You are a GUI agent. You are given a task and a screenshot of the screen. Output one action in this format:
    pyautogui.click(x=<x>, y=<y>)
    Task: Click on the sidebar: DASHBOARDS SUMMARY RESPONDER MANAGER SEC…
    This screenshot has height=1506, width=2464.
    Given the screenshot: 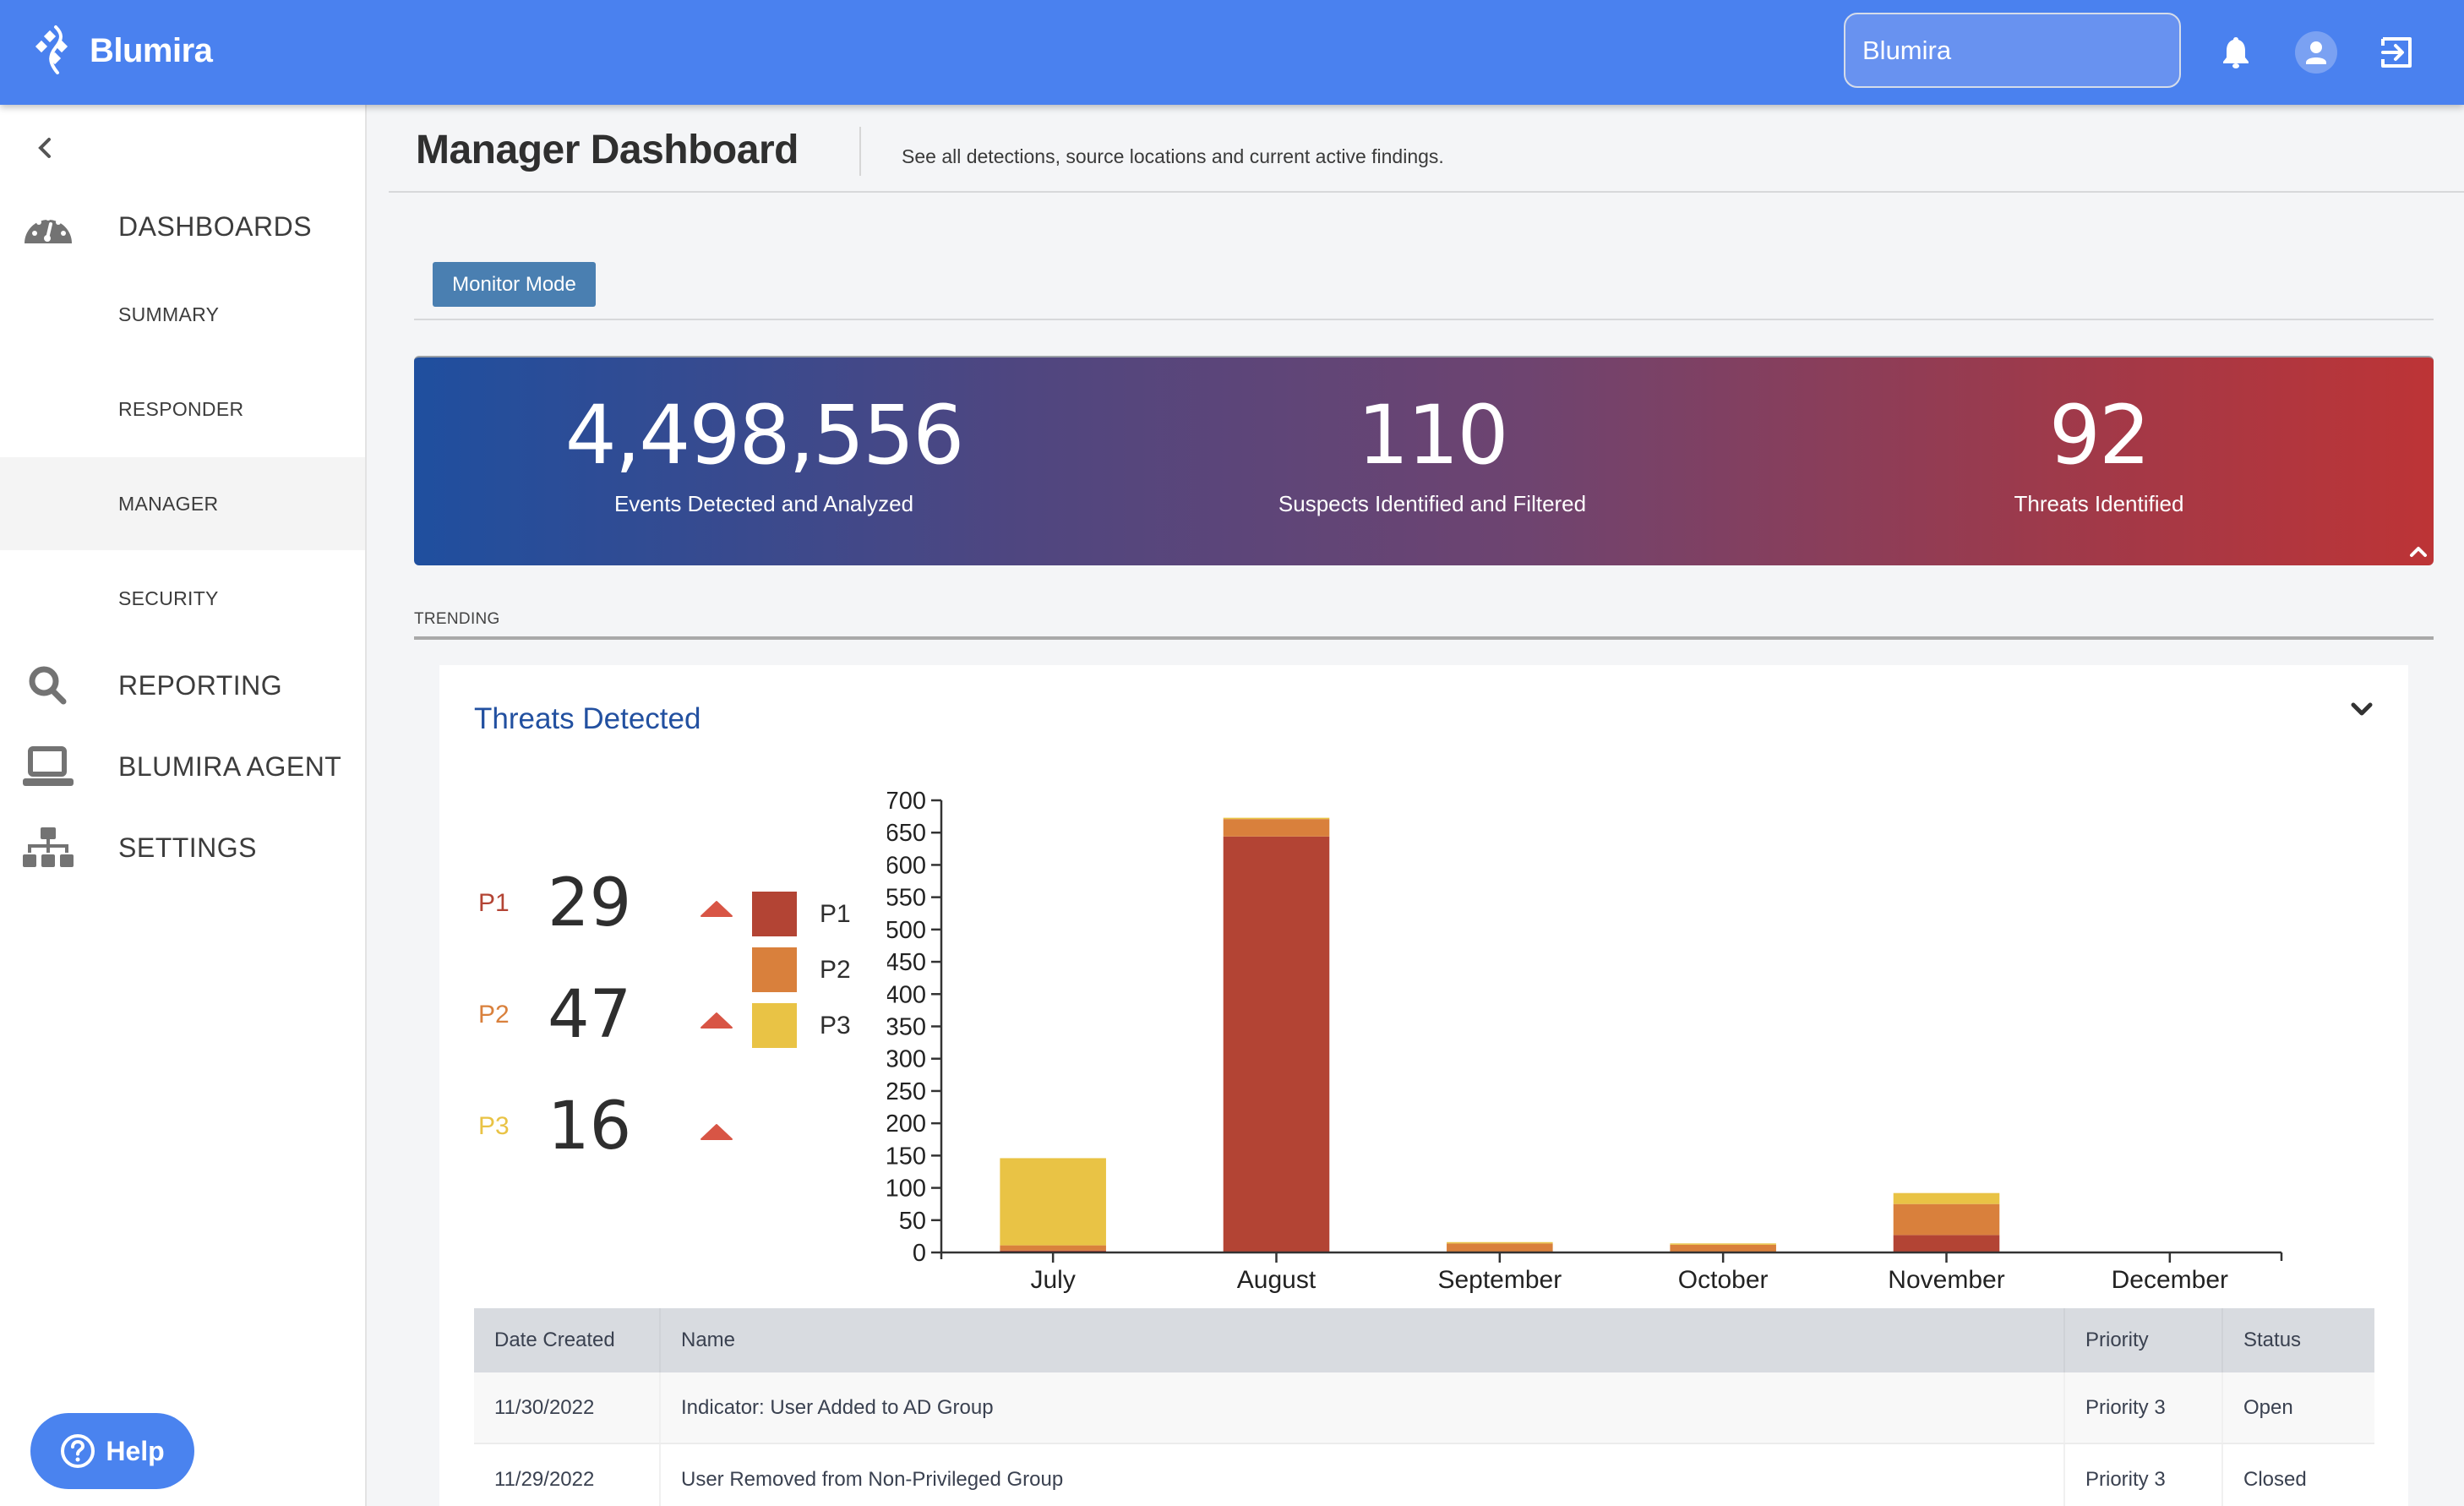 What is the action you would take?
    pyautogui.click(x=183, y=805)
    